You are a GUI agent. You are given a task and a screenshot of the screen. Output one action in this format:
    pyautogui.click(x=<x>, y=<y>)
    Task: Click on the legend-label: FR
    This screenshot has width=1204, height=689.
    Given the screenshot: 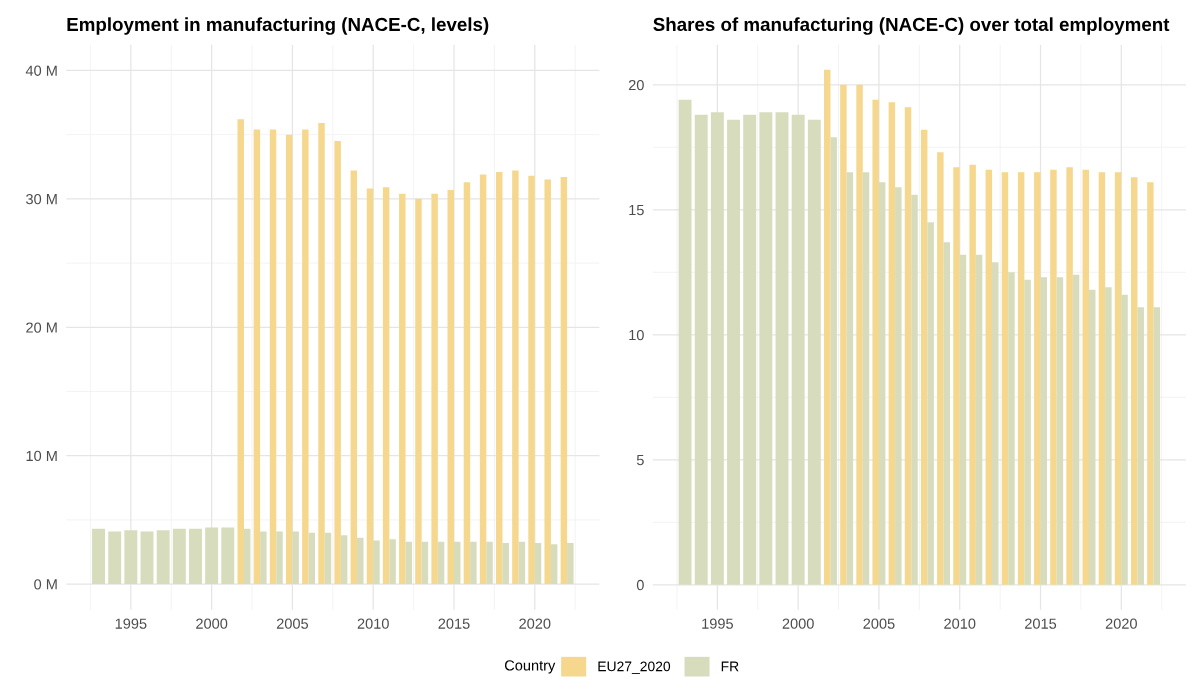 What is the action you would take?
    pyautogui.click(x=730, y=666)
    